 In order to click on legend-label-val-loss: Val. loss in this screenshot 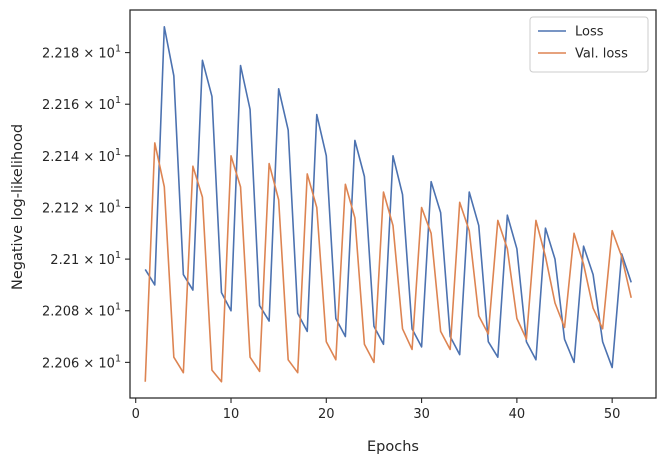, I will do `click(601, 54)`.